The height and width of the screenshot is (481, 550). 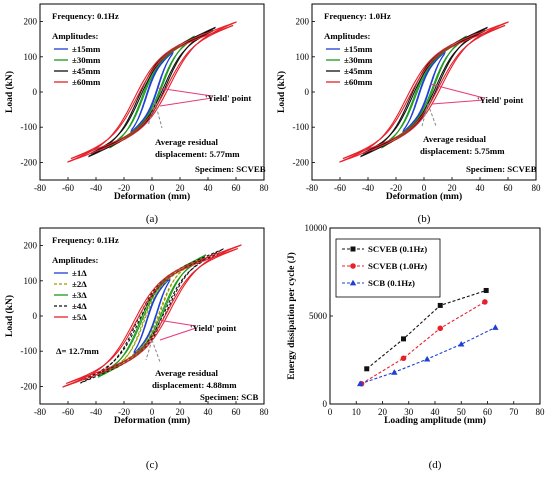 I want to click on panel-label: (a), so click(x=152, y=219).